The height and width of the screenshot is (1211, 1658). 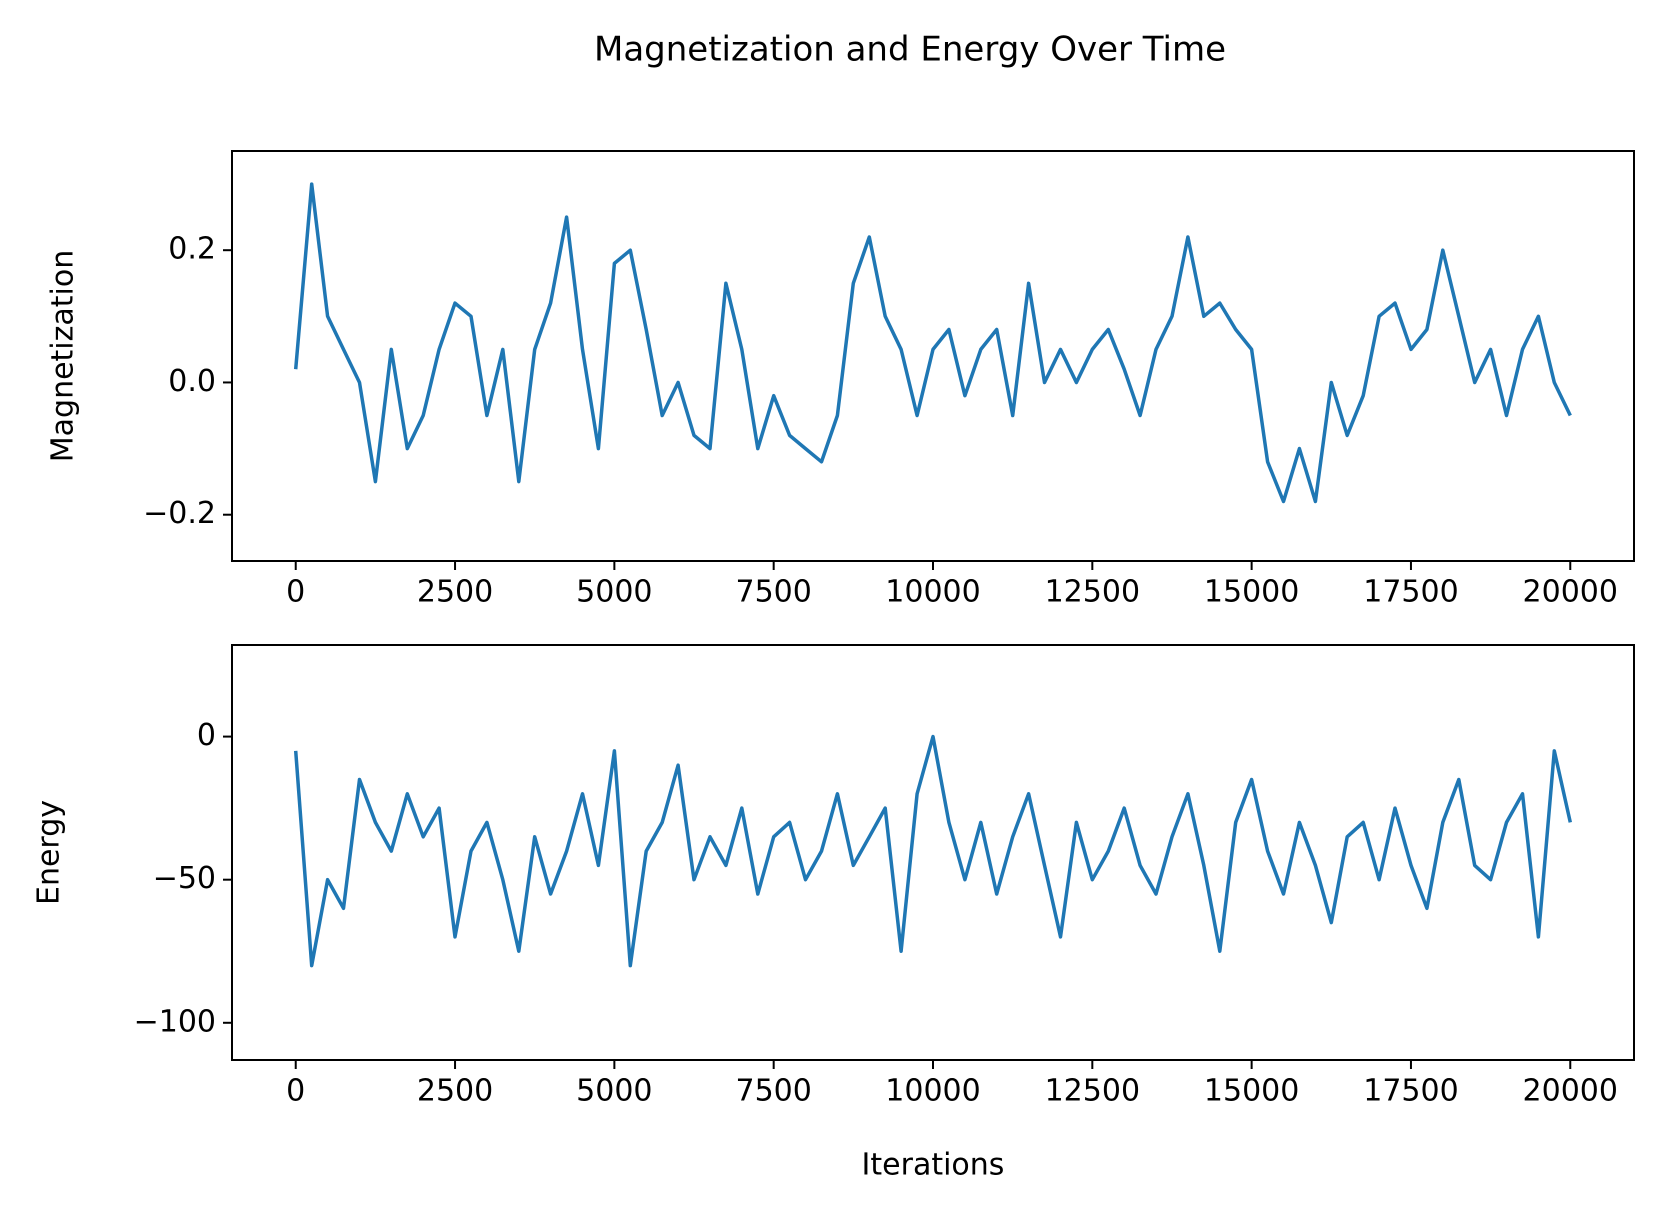 I want to click on y-axis-label: Energy, so click(x=49, y=852).